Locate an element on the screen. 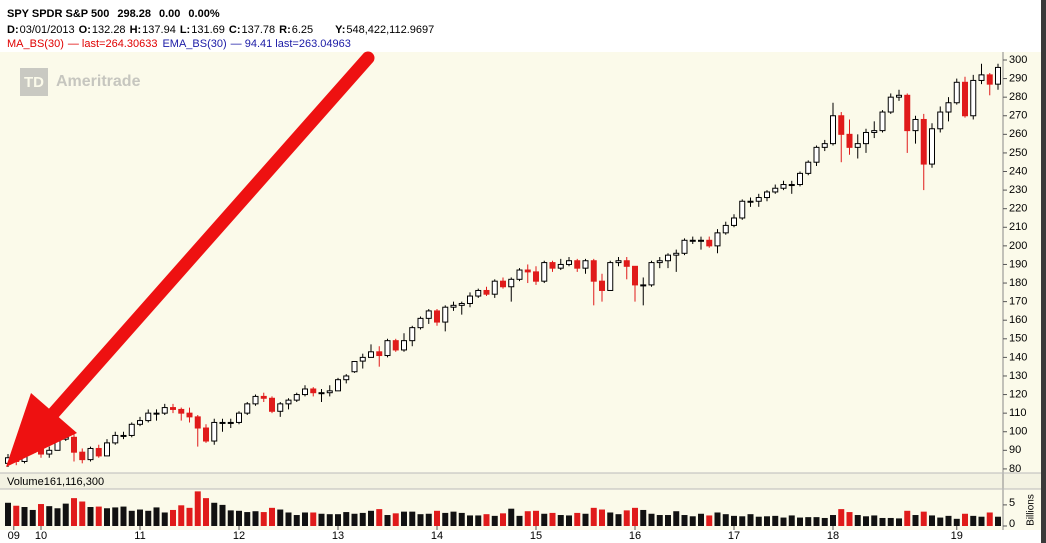 Image resolution: width=1046 pixels, height=543 pixels. readout-value: 03/01/2013 is located at coordinates (47, 30).